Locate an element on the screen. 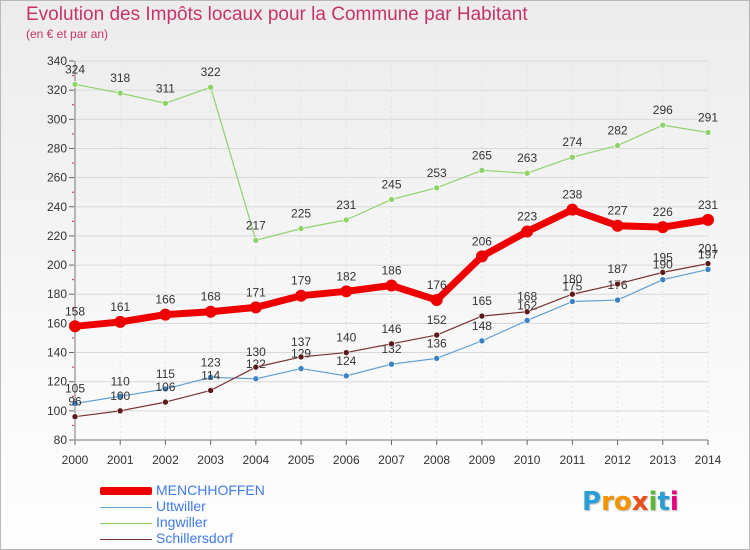 The width and height of the screenshot is (750, 550). data-label: 225 is located at coordinates (301, 214).